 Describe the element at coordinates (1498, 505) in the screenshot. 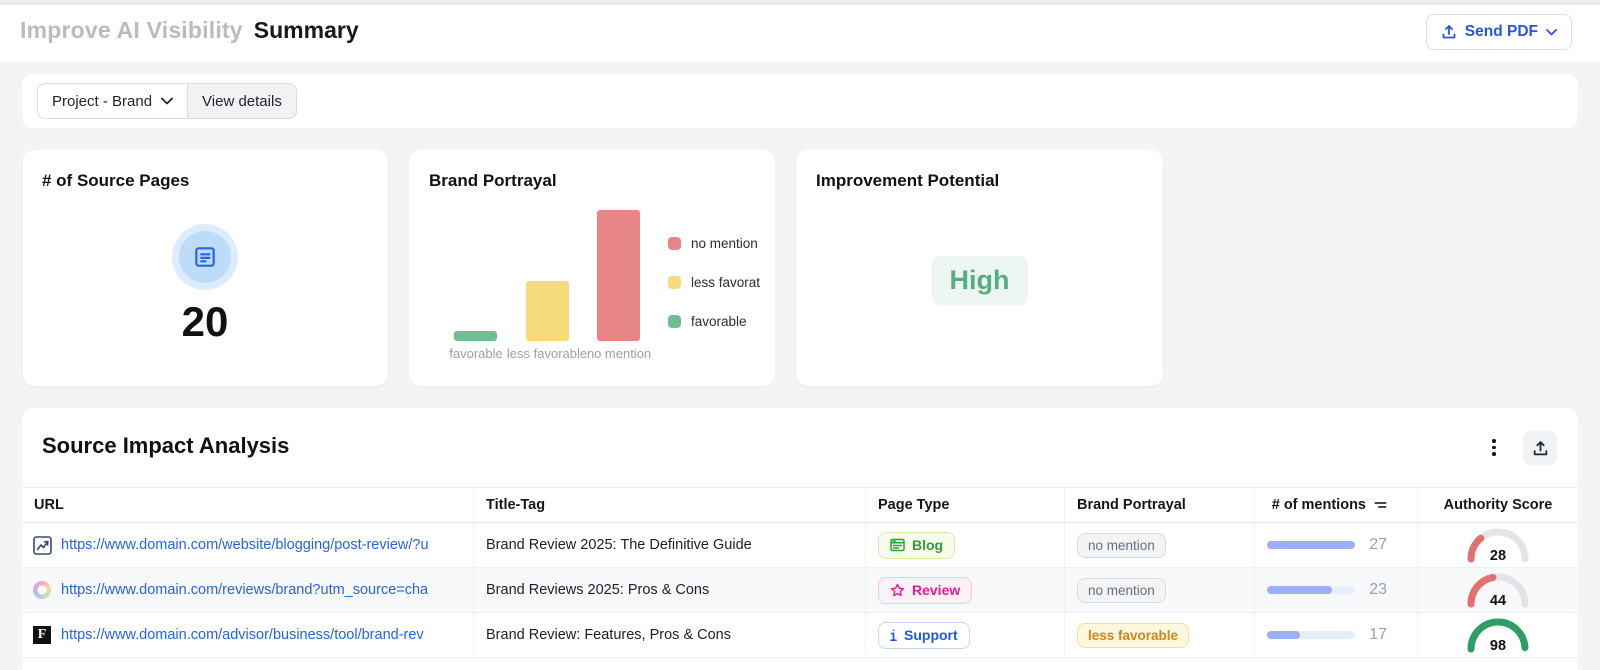

I see `column-header-authority-score: Authority Score` at that location.